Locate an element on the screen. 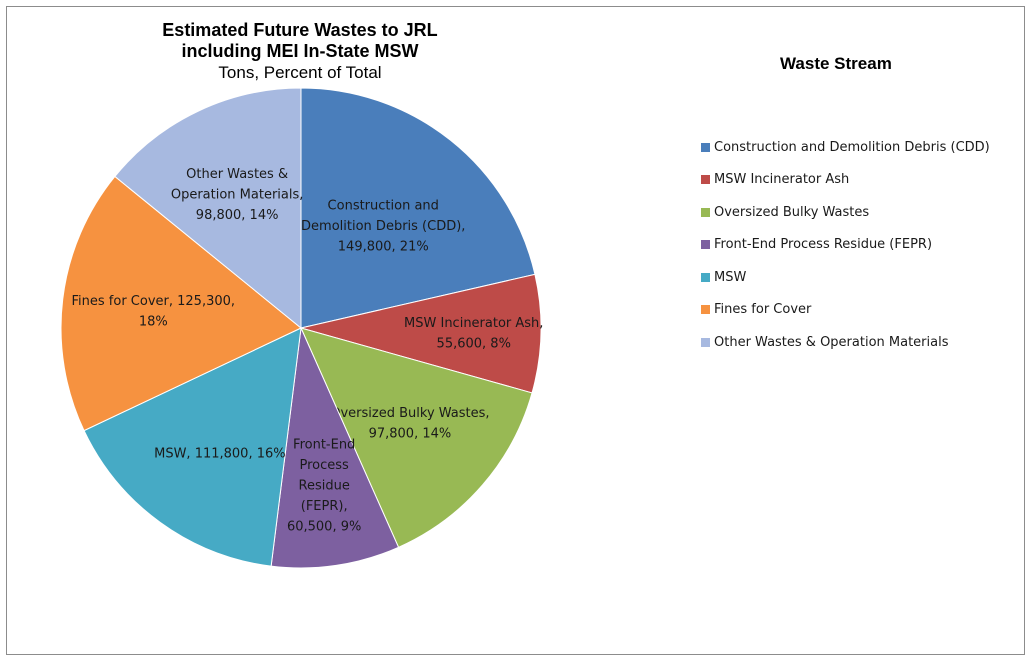 This screenshot has width=1034, height=661. data-label-fepr: Front-End Process Residue (FEPR), 60,500, 9% is located at coordinates (324, 486).